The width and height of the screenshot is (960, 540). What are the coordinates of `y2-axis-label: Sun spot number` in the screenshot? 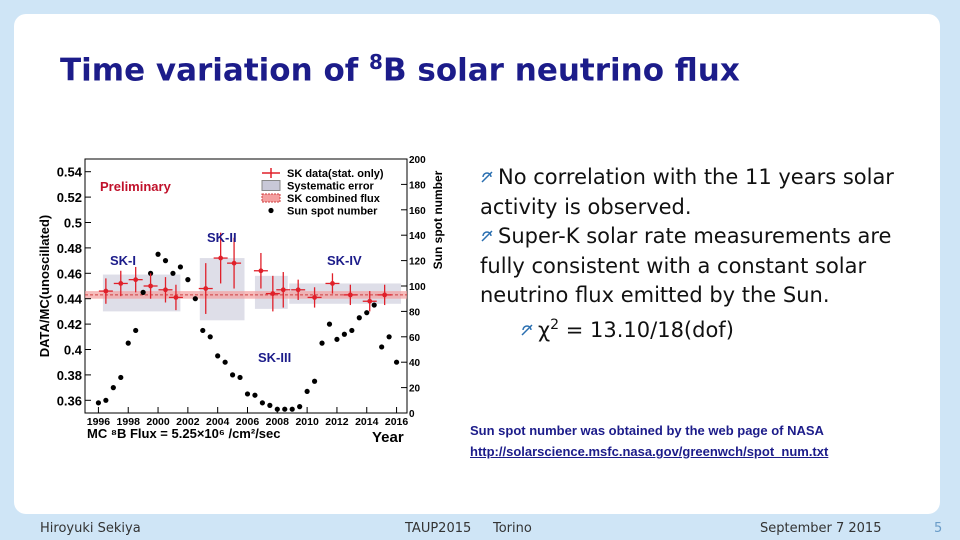 It's located at (438, 219).